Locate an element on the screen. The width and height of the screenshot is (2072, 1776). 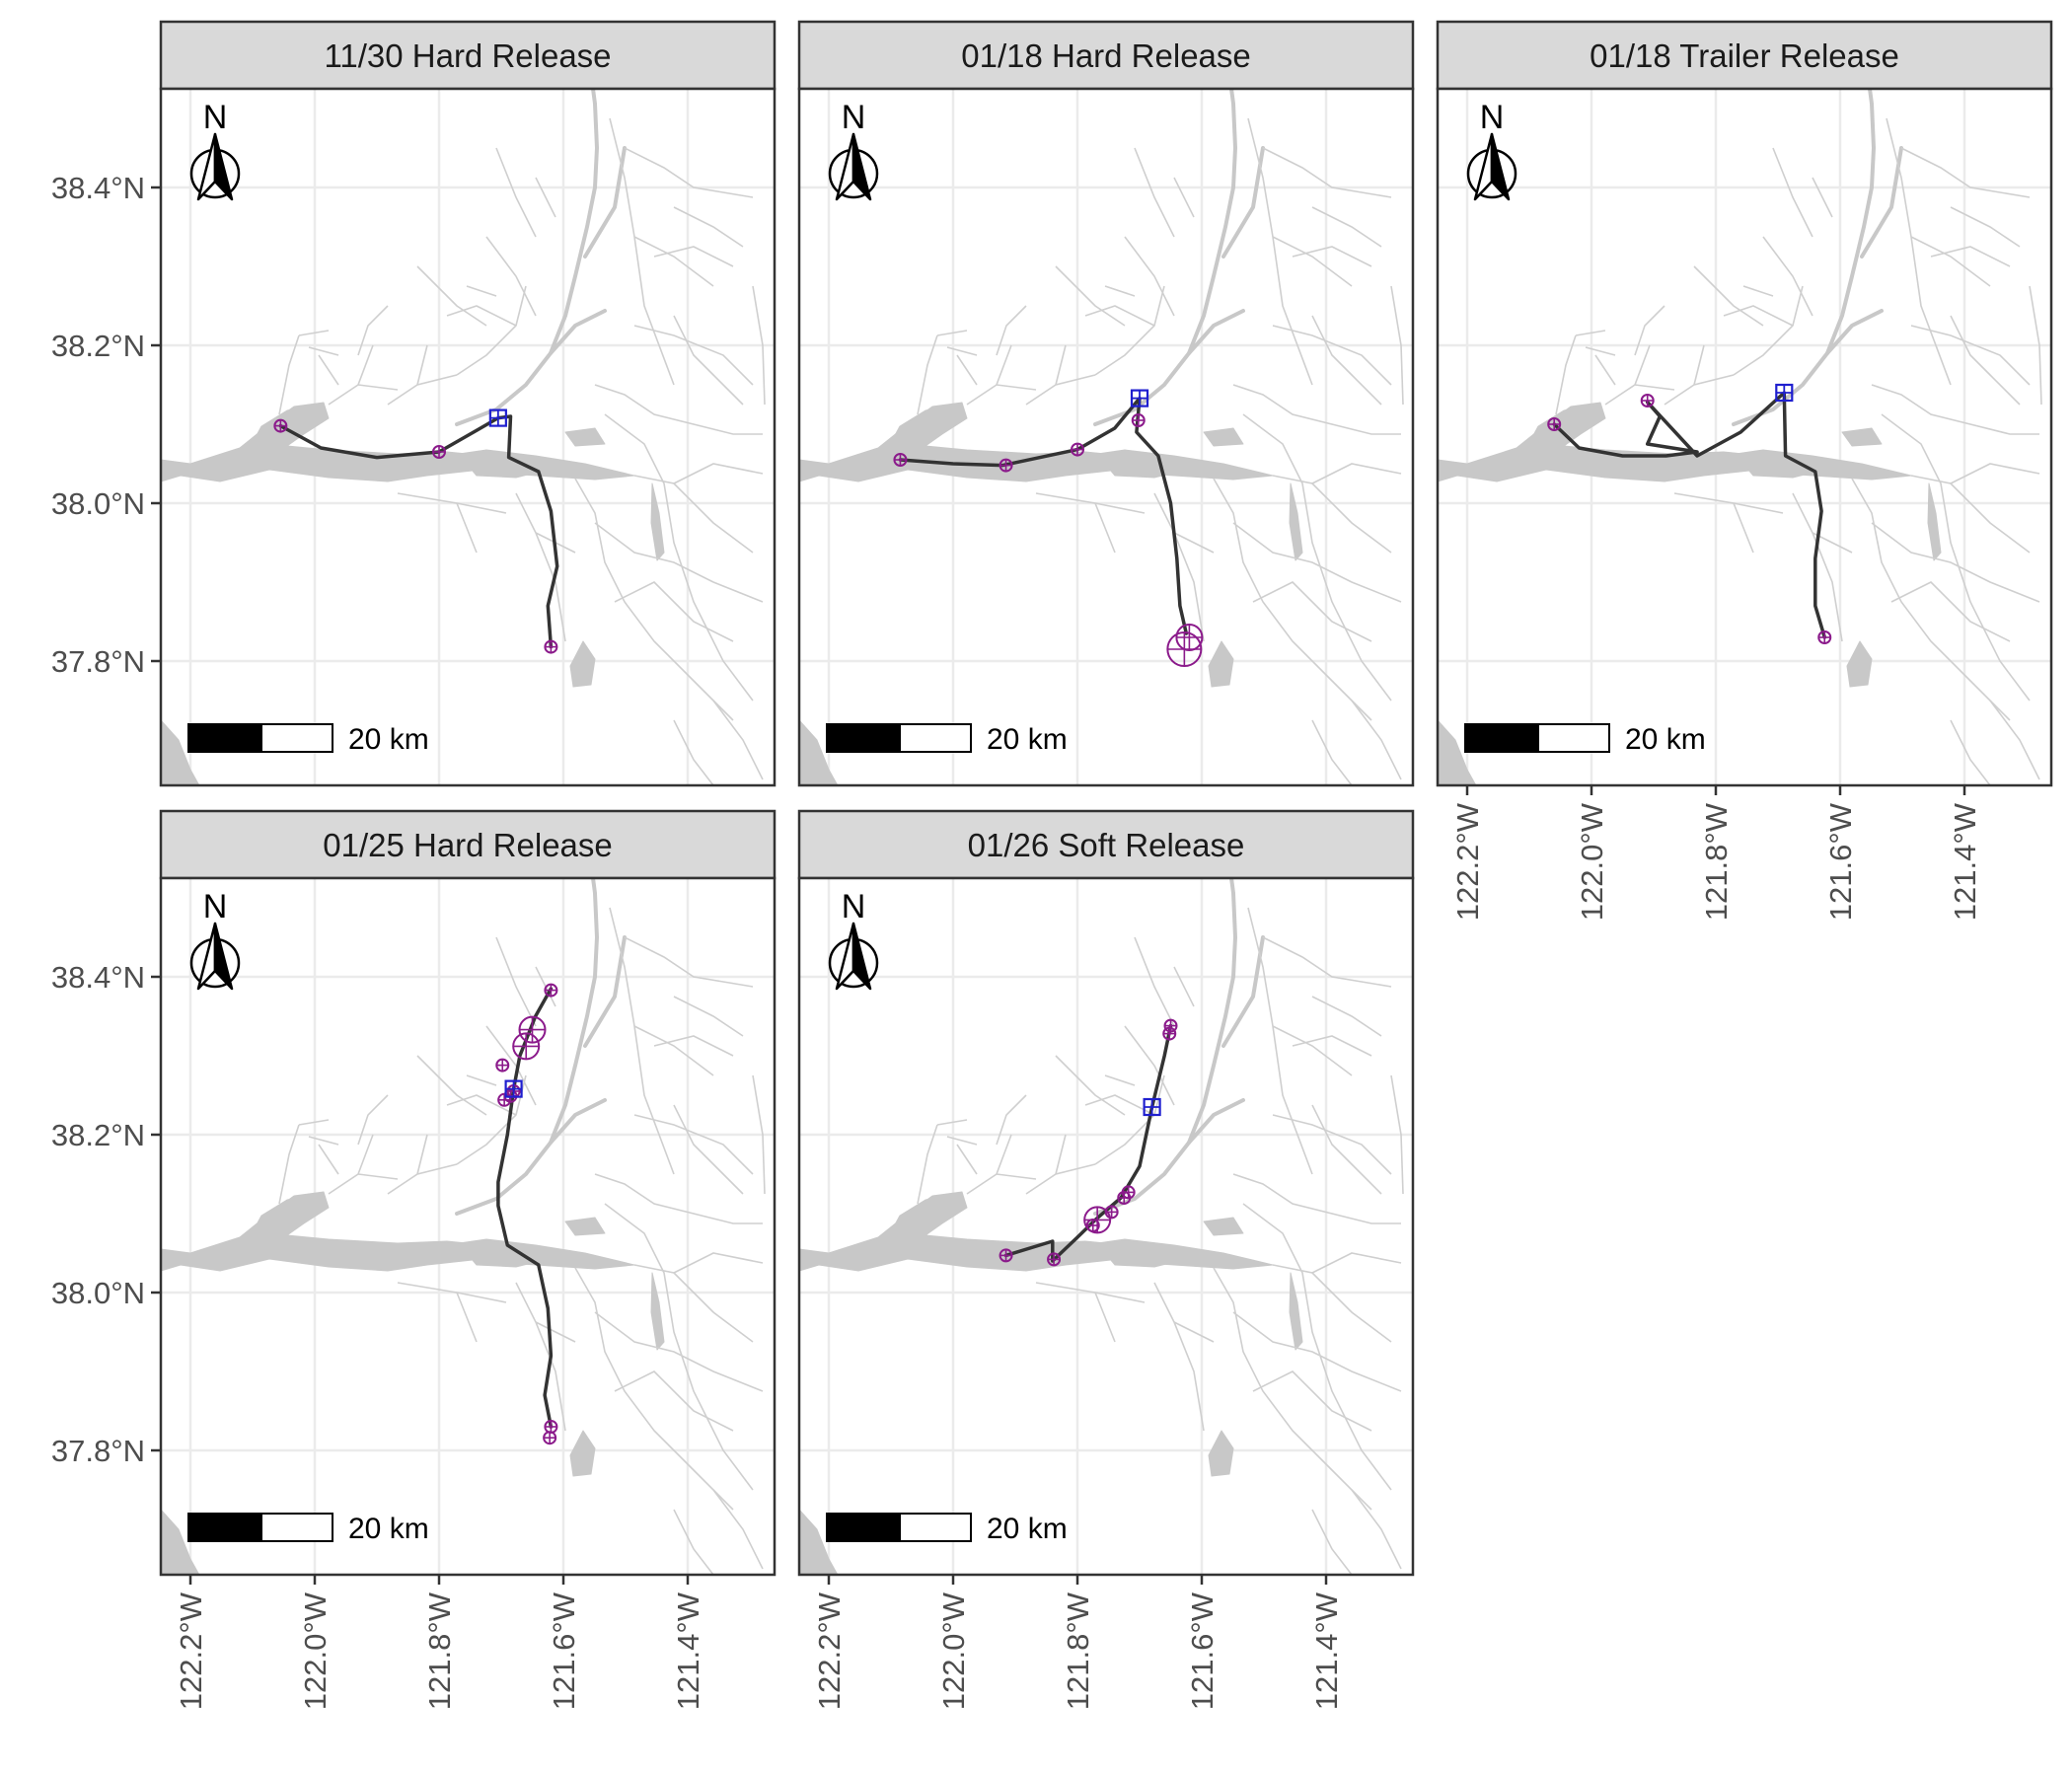
map-panel: 01/18 Trailer Release N 20 km is located at coordinates (1744, 403).